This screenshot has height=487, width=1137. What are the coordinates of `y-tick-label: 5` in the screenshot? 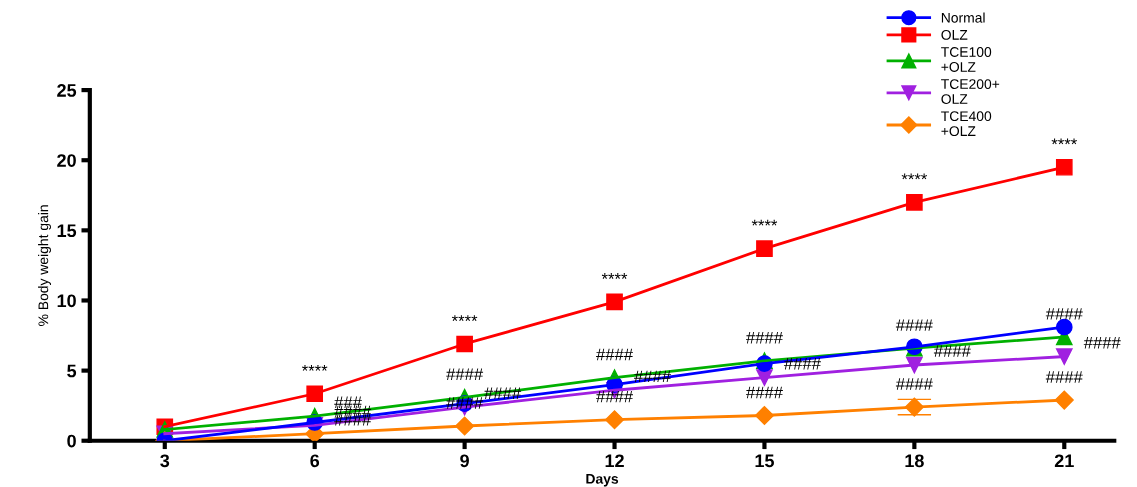 It's located at (72, 371).